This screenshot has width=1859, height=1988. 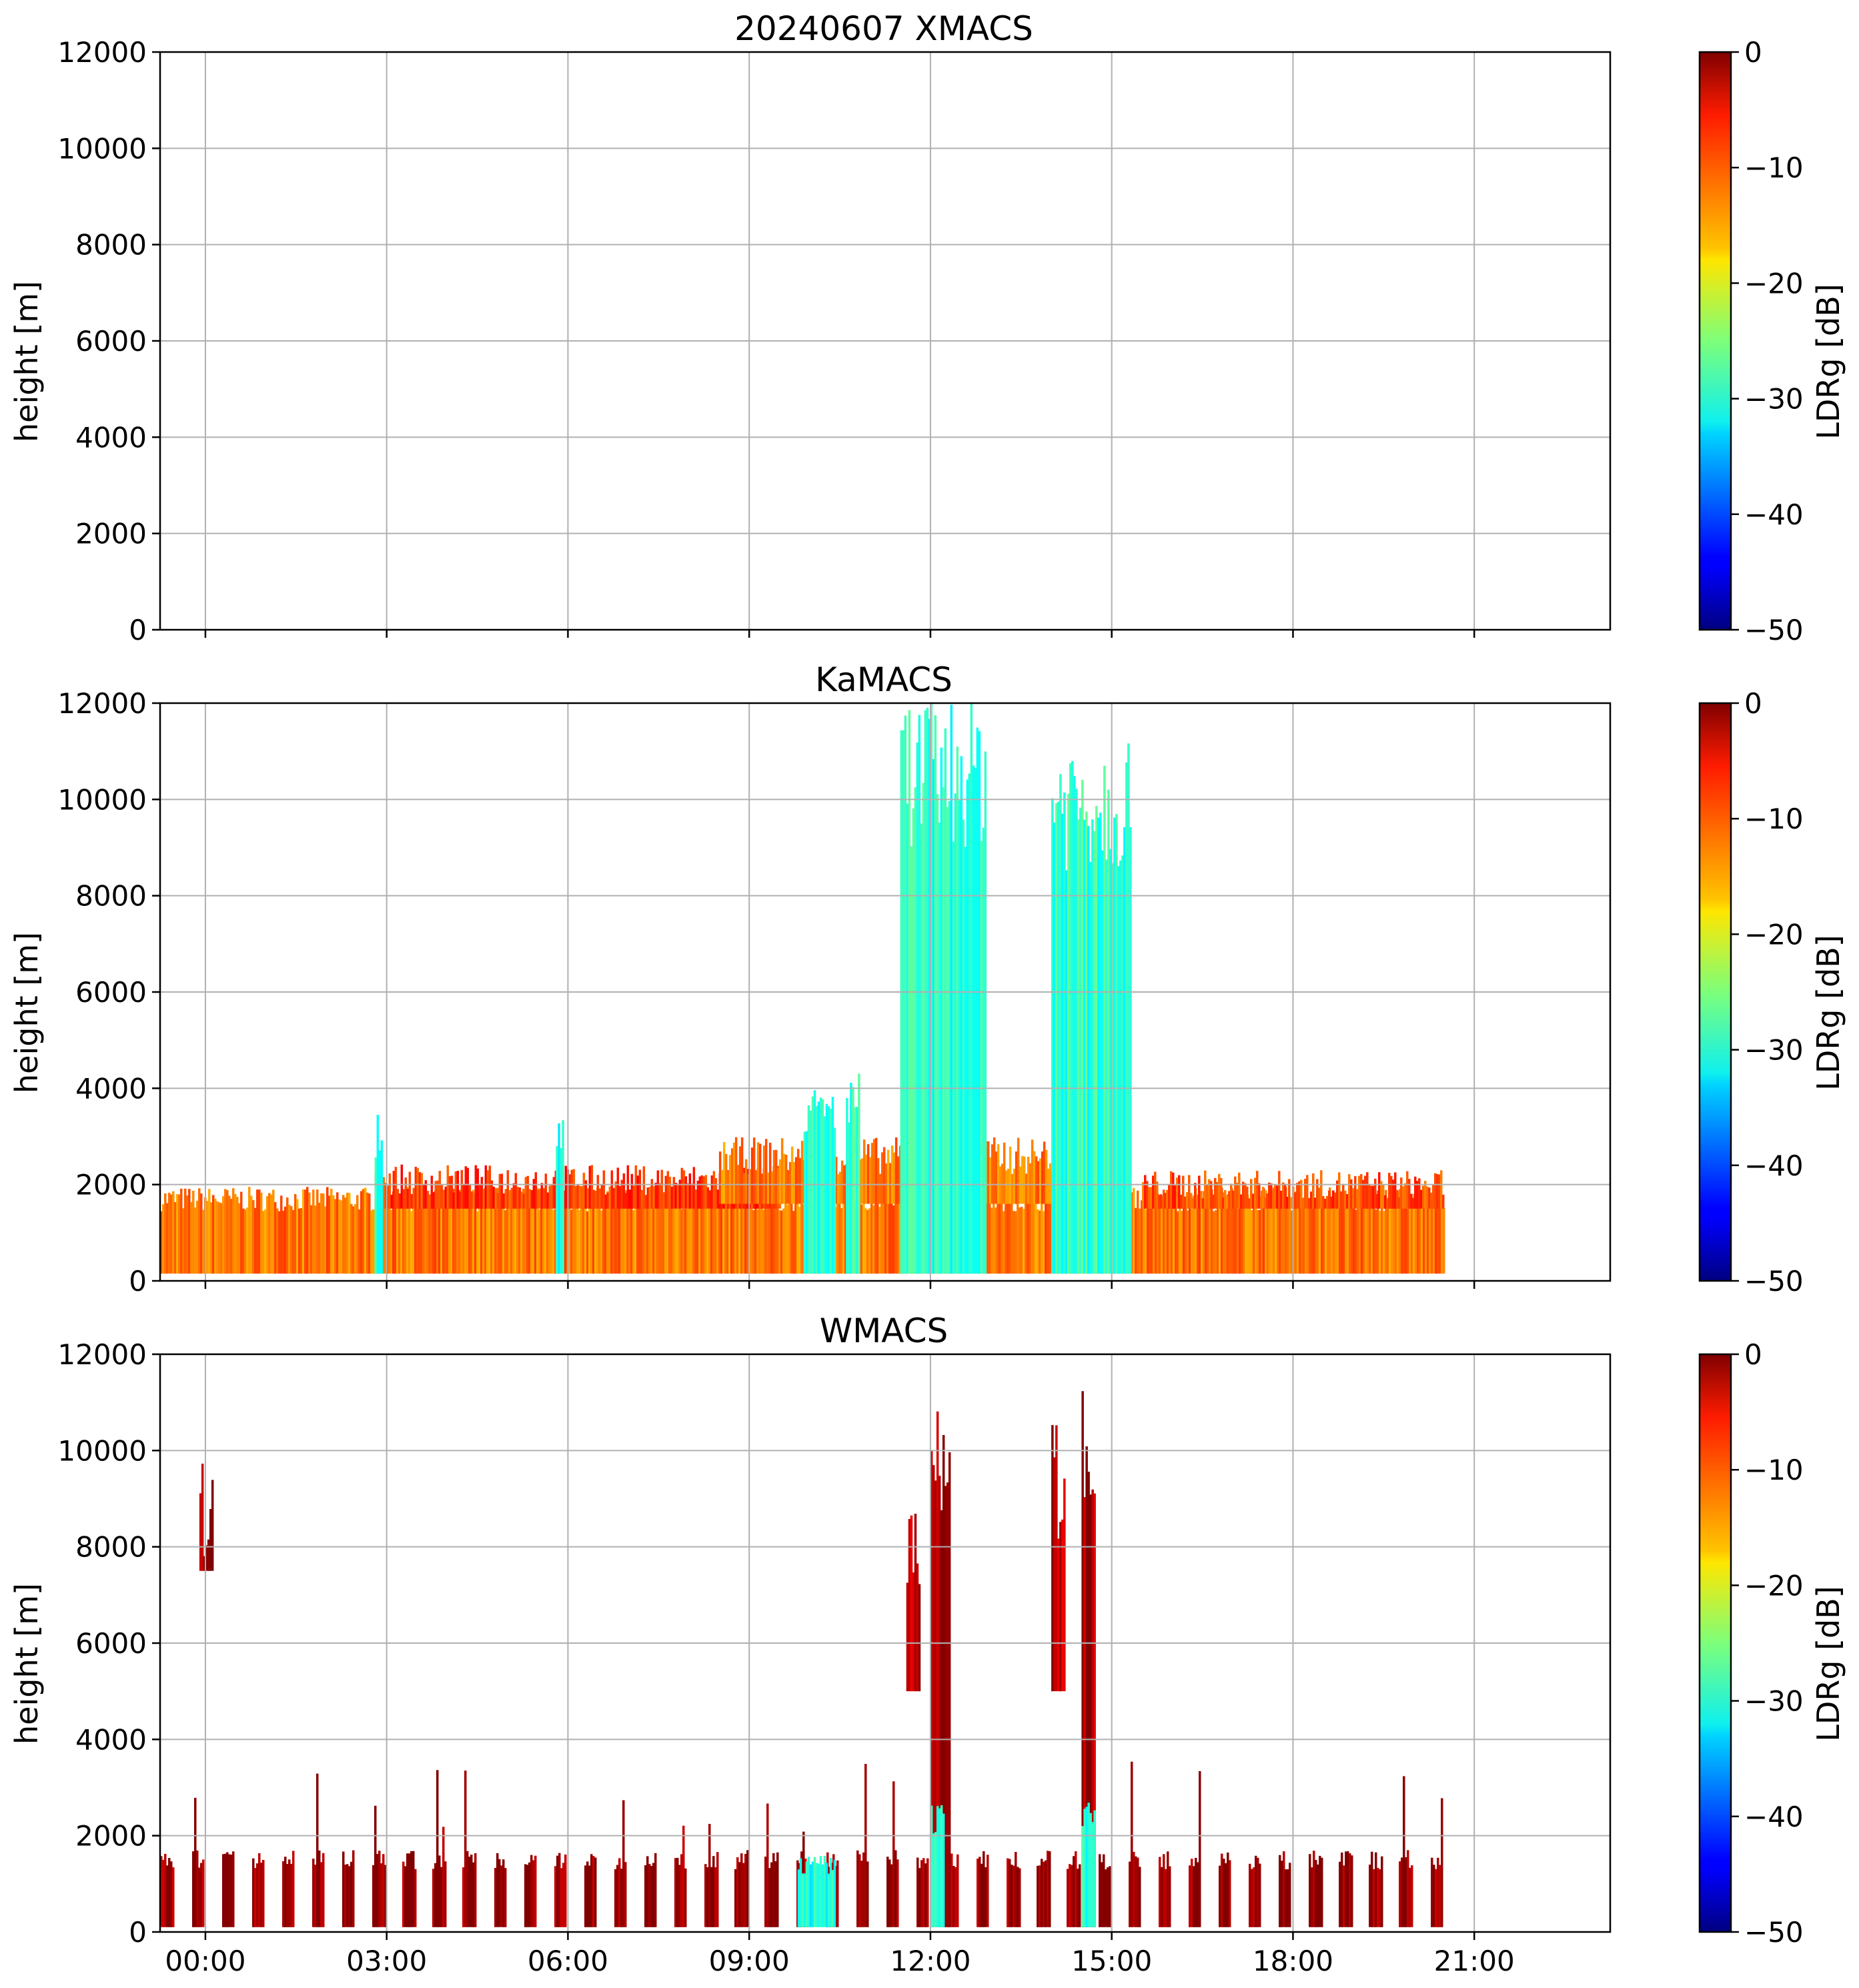 I want to click on y-tick-label: 8000, so click(x=111, y=245).